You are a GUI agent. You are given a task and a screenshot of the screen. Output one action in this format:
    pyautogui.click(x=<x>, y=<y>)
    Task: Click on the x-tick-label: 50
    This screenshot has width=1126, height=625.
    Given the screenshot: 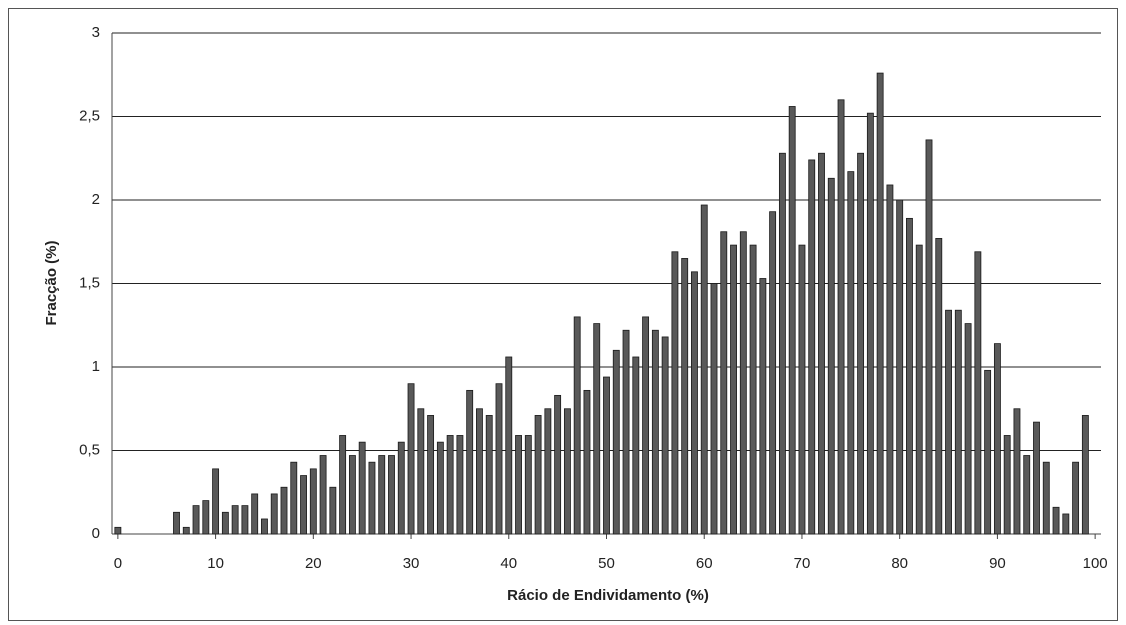 What is the action you would take?
    pyautogui.click(x=606, y=563)
    